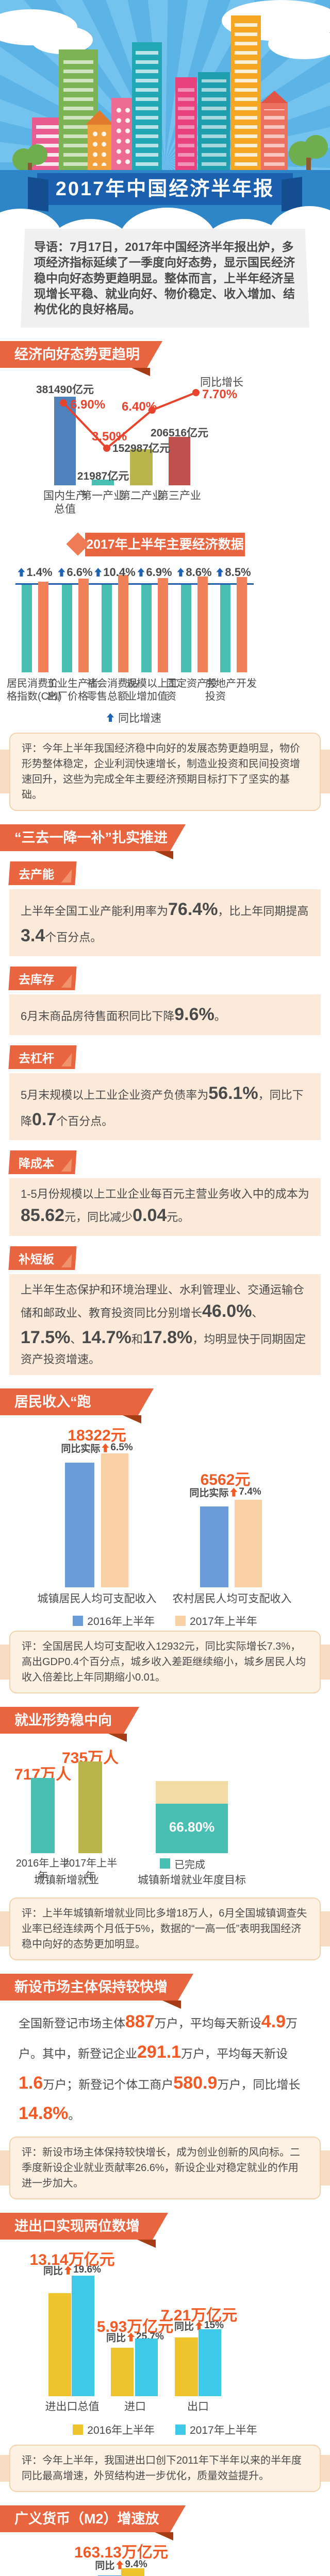 The height and width of the screenshot is (2576, 330). What do you see at coordinates (42, 1258) in the screenshot?
I see `item-tag: 补短板` at bounding box center [42, 1258].